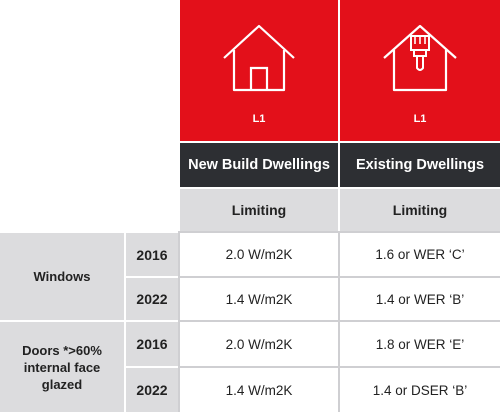 Image resolution: width=500 pixels, height=412 pixels. Describe the element at coordinates (259, 390) in the screenshot. I see `value-doors-2022-new: 1.4 W/m2K` at that location.